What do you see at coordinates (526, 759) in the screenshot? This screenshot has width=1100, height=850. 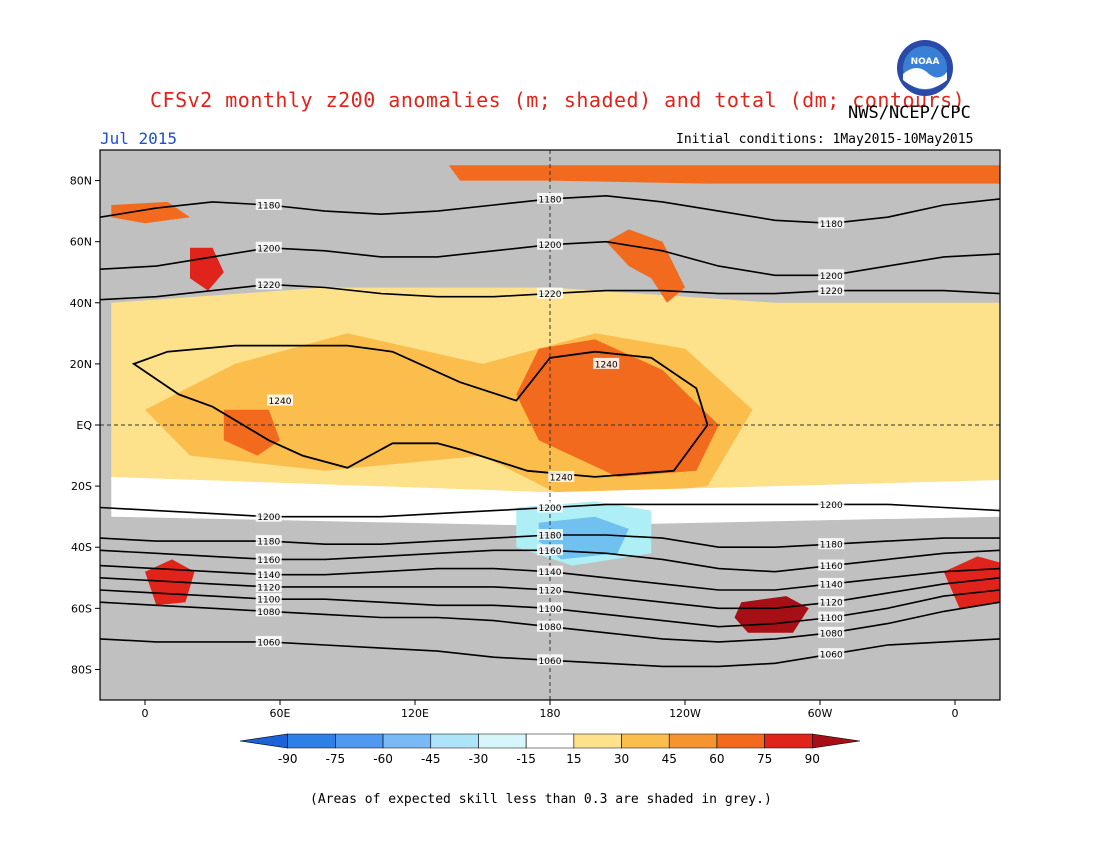 I see `colorbar-label: -15` at bounding box center [526, 759].